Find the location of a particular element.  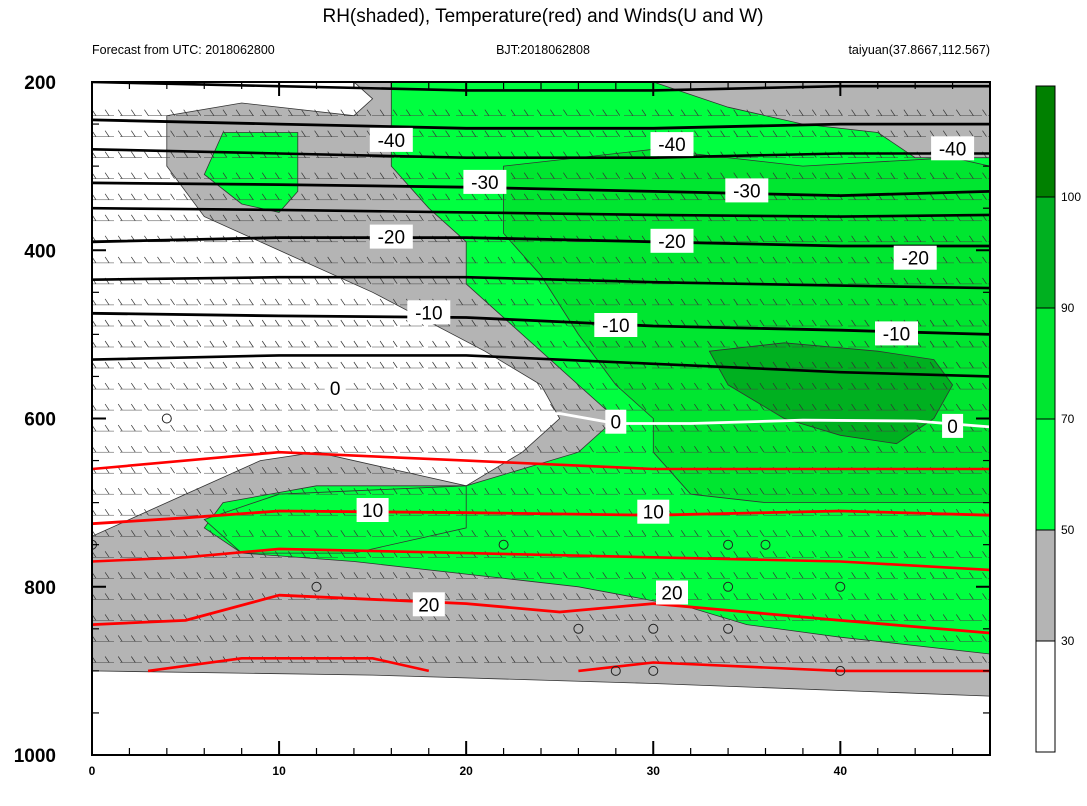

contour-label-box is located at coordinates (672, 144).